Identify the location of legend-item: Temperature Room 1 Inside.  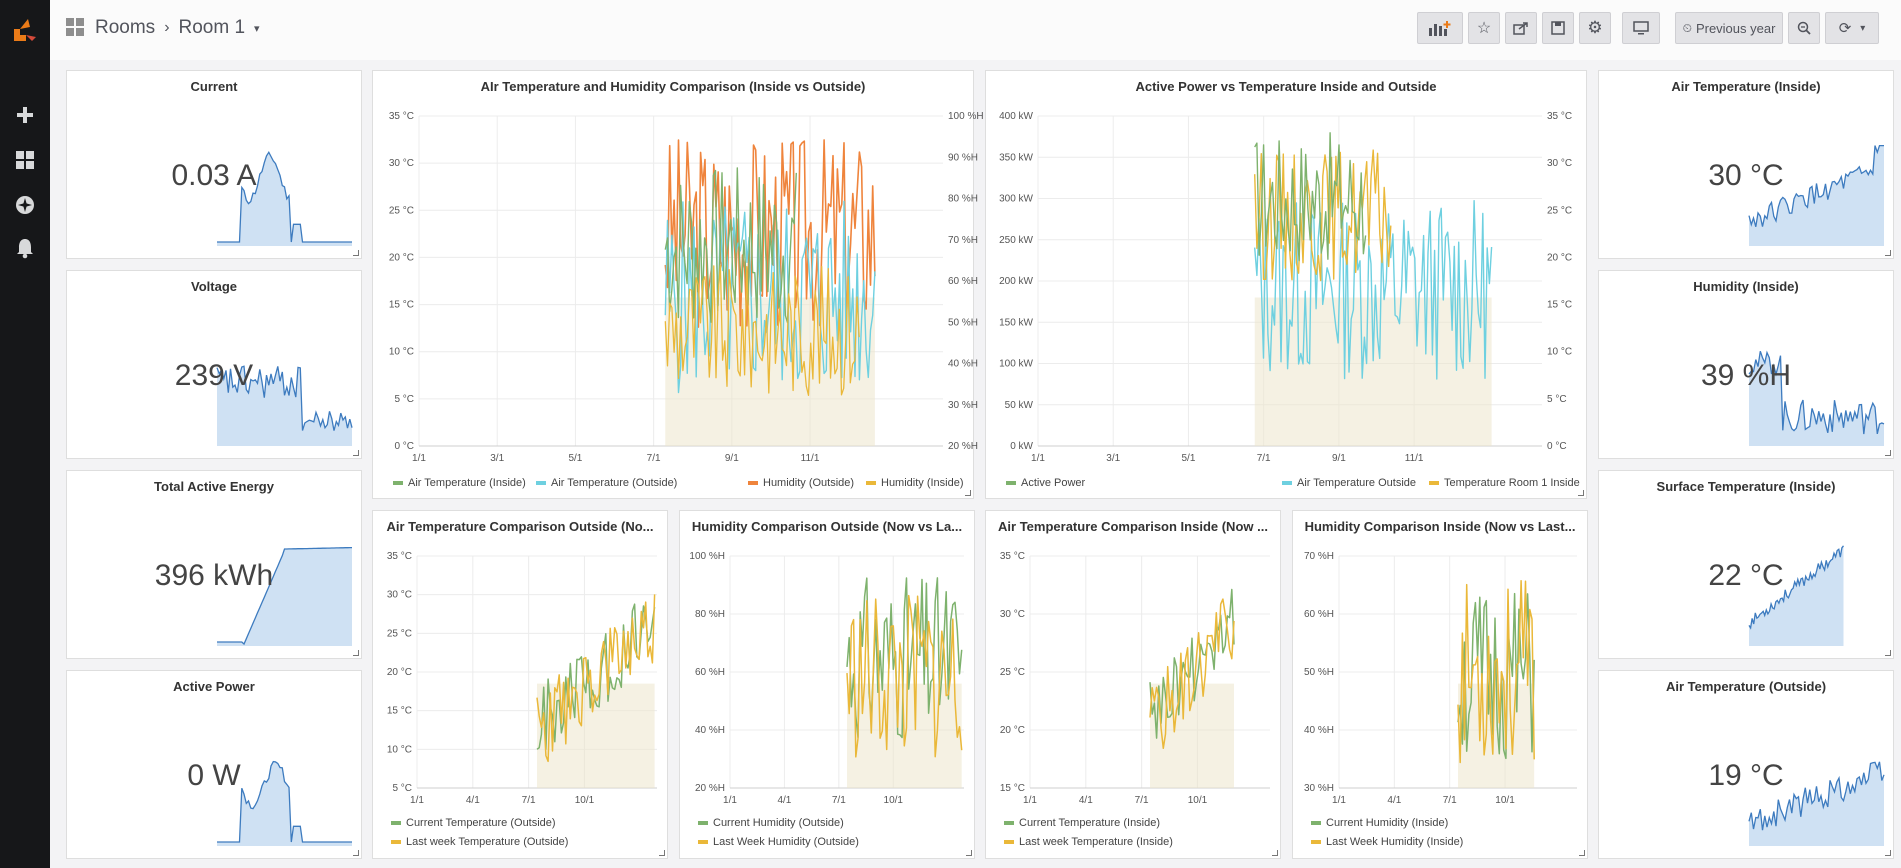
(1504, 483).